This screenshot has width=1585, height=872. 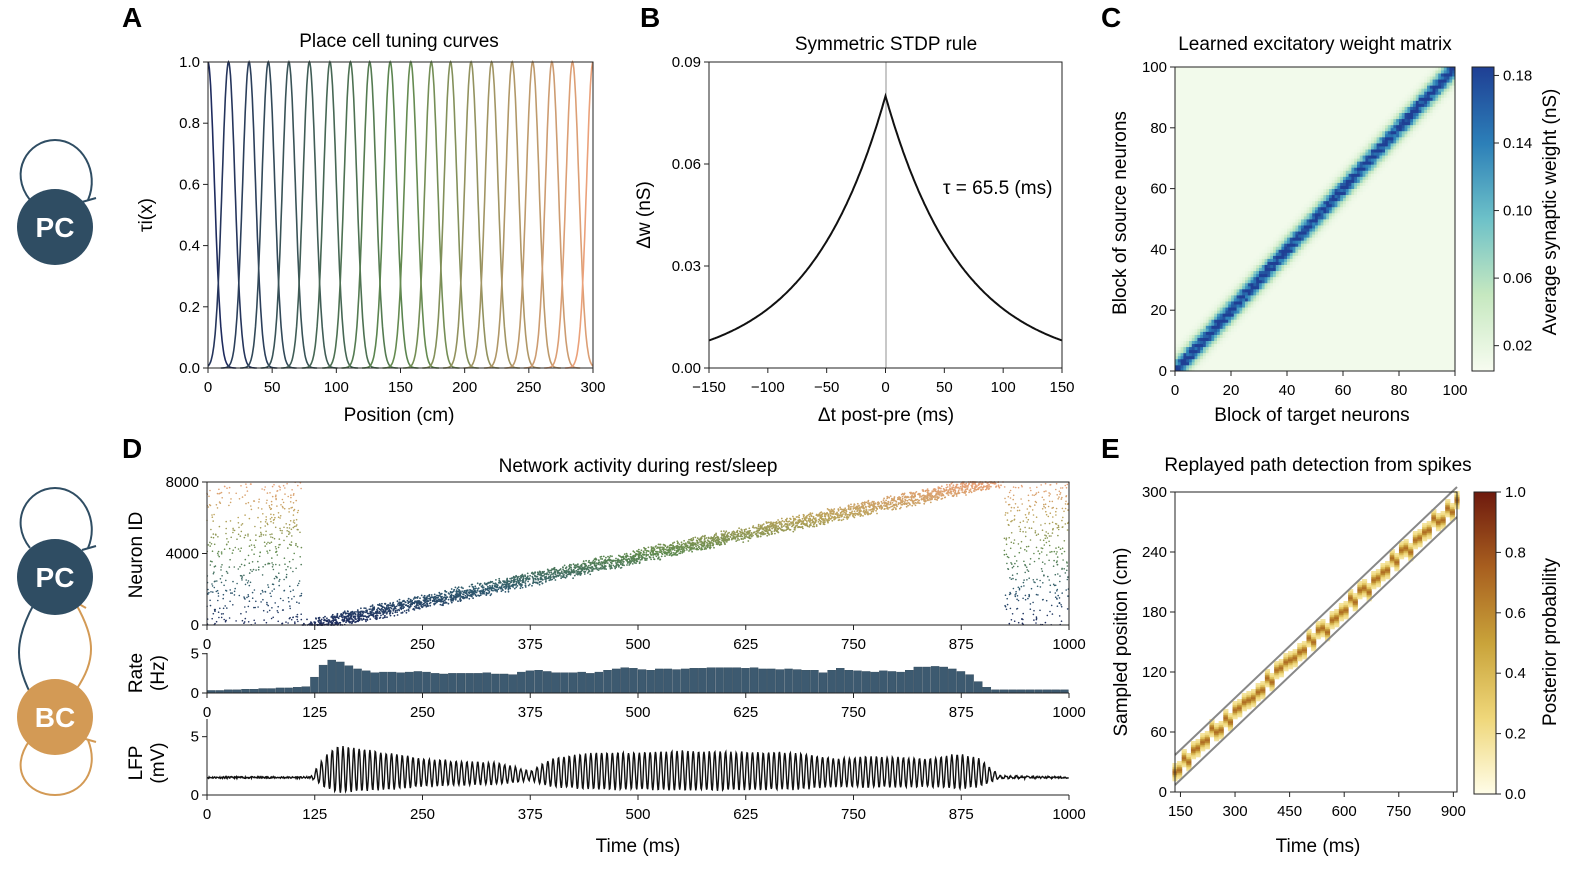 What do you see at coordinates (1517, 143) in the screenshot?
I see `panel-c-colorbar-tick: 0.14` at bounding box center [1517, 143].